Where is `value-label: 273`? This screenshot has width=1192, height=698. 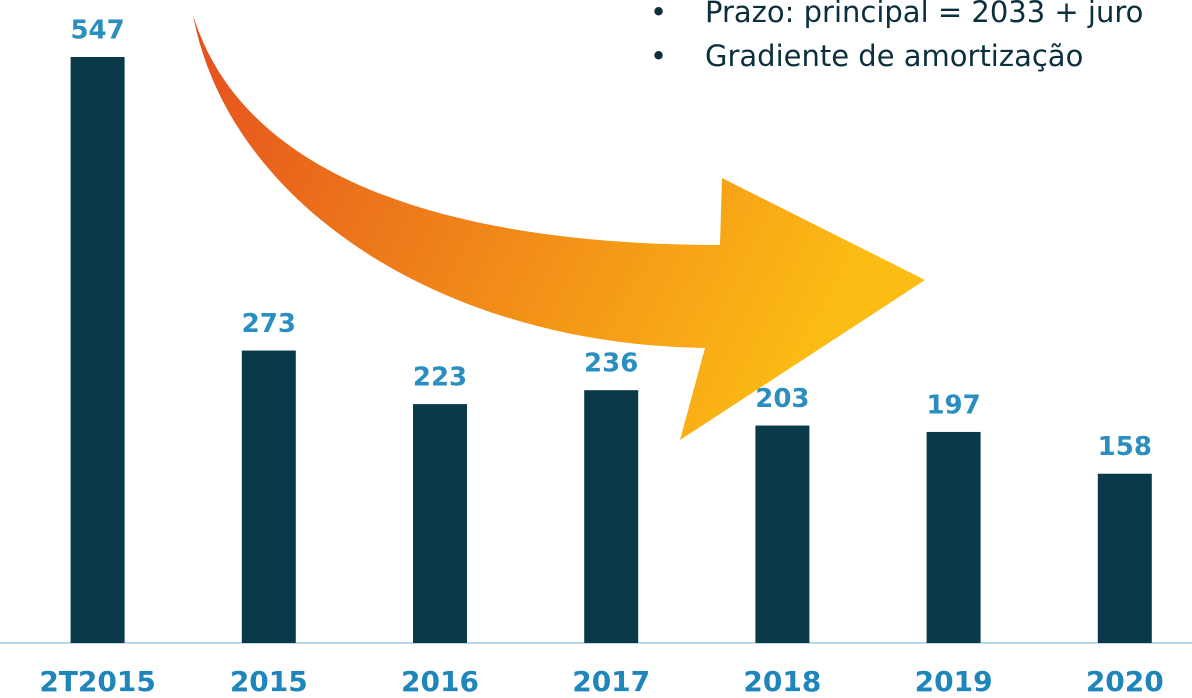 value-label: 273 is located at coordinates (269, 324).